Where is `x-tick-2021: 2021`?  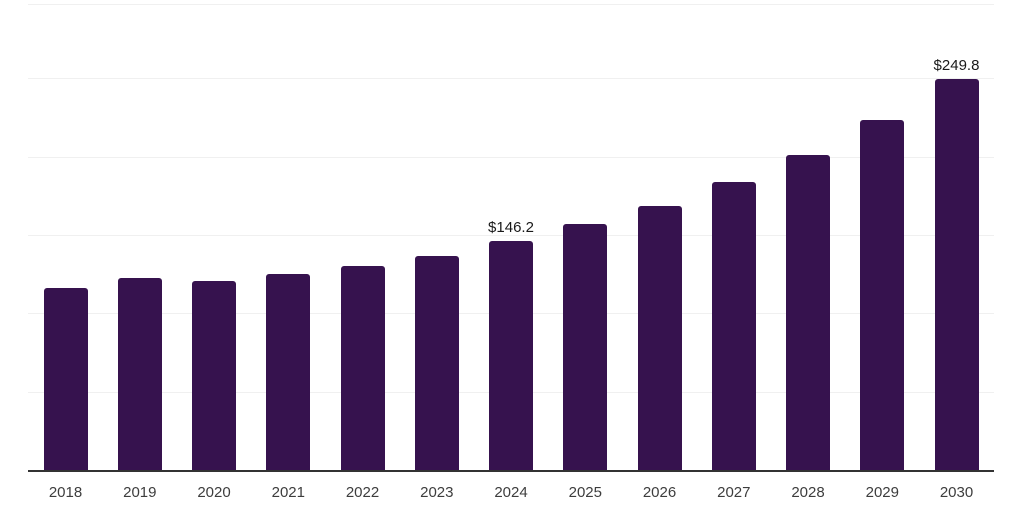
x-tick-2021: 2021 is located at coordinates (288, 492).